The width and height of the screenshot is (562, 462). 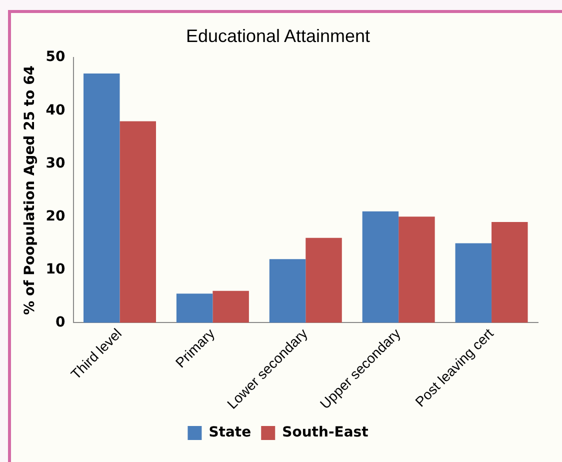 What do you see at coordinates (56, 269) in the screenshot?
I see `y-tick-label: 10` at bounding box center [56, 269].